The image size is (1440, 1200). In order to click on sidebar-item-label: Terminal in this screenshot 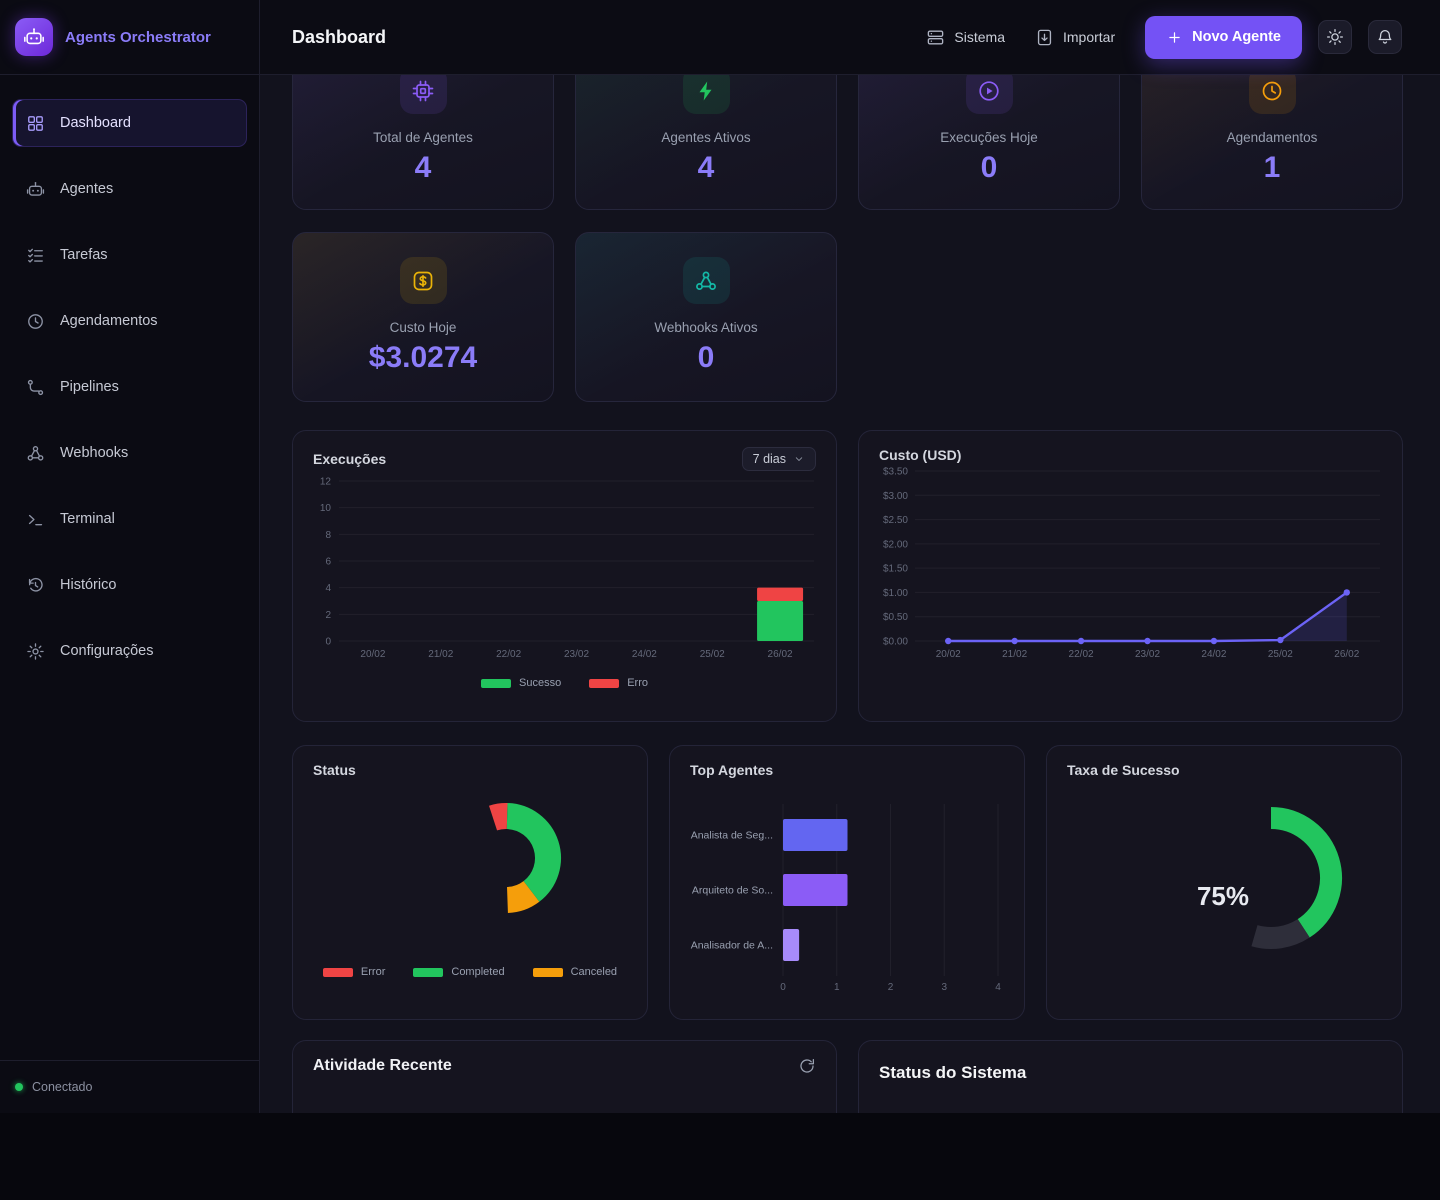, I will do `click(87, 519)`.